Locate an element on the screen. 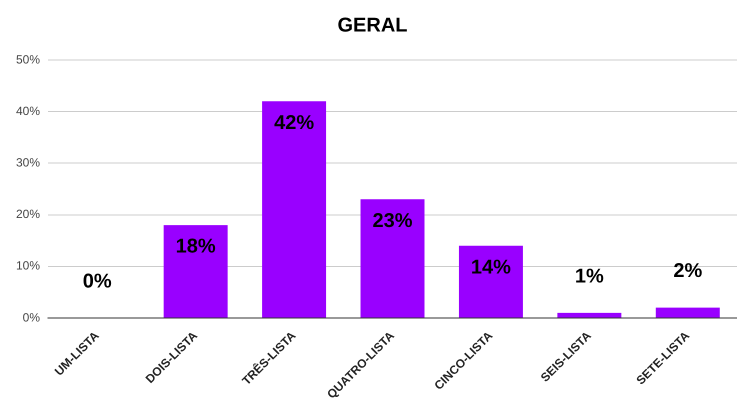 The width and height of the screenshot is (737, 405). data-label: 23% is located at coordinates (392, 221).